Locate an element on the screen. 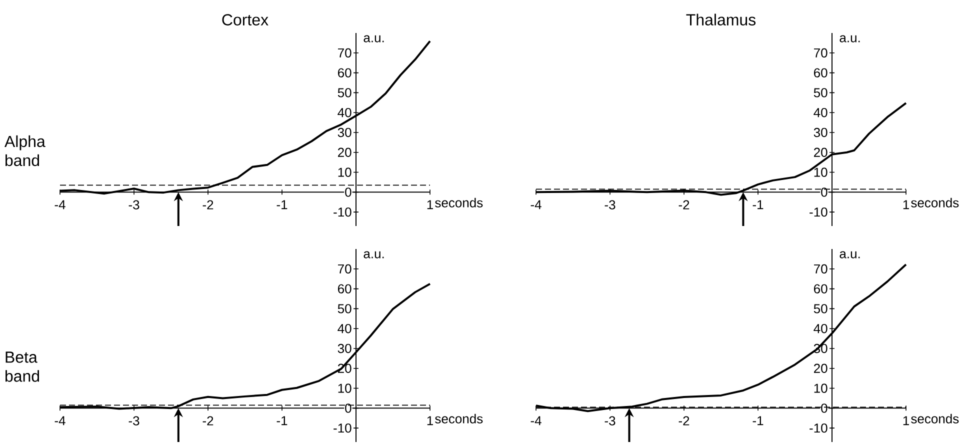 Image resolution: width=960 pixels, height=445 pixels. chart-title: Cortex is located at coordinates (245, 20).